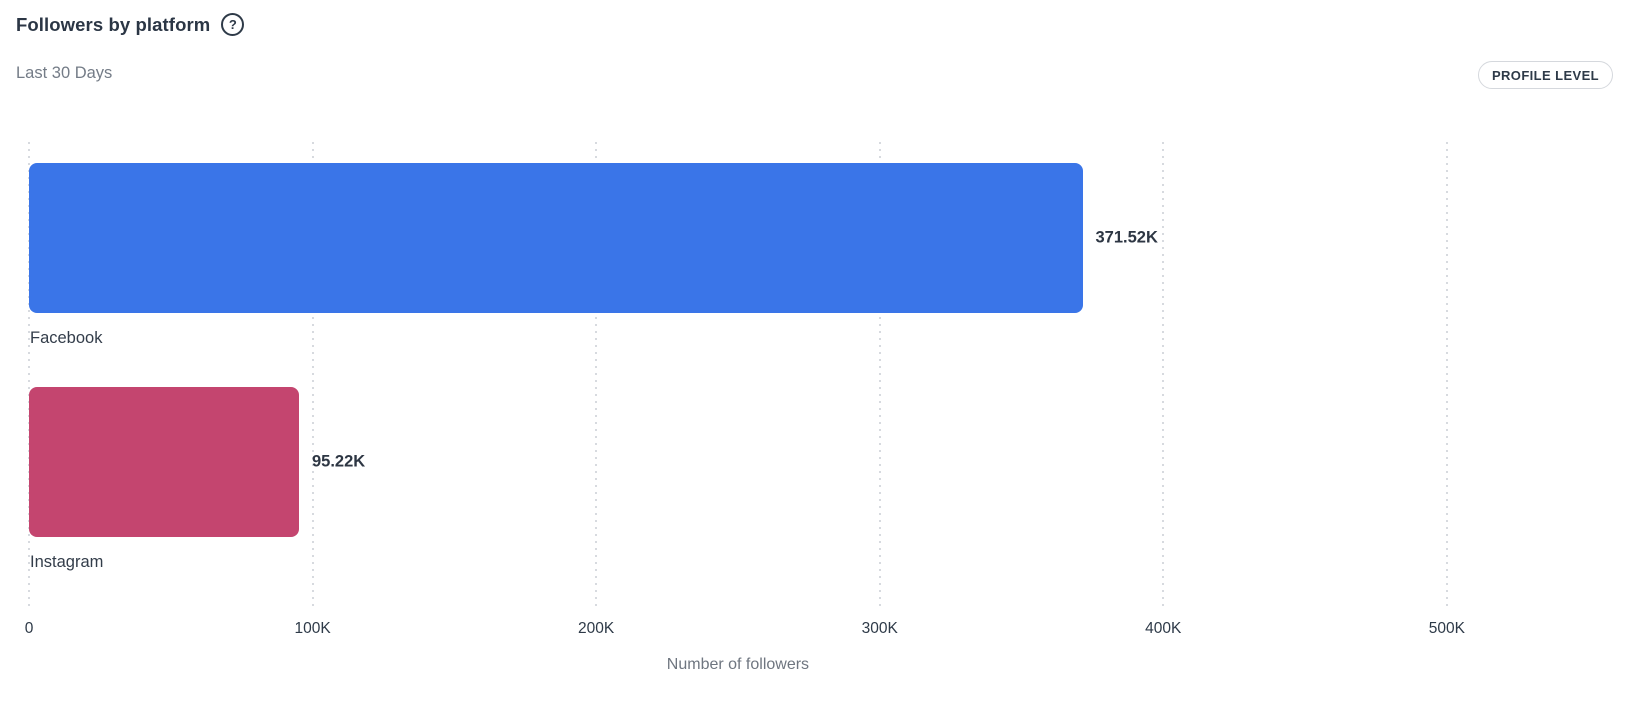  I want to click on help-icon: ?, so click(233, 24).